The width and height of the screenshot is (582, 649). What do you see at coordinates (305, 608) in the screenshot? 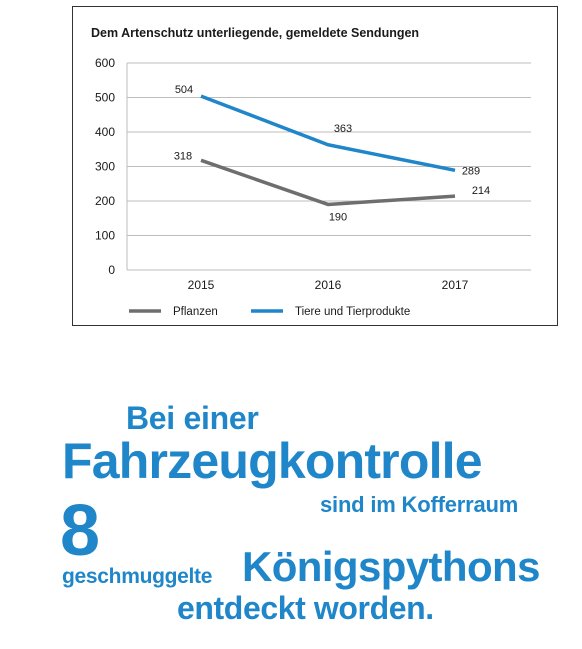
I see `headline-line-6: entdeckt worden.` at bounding box center [305, 608].